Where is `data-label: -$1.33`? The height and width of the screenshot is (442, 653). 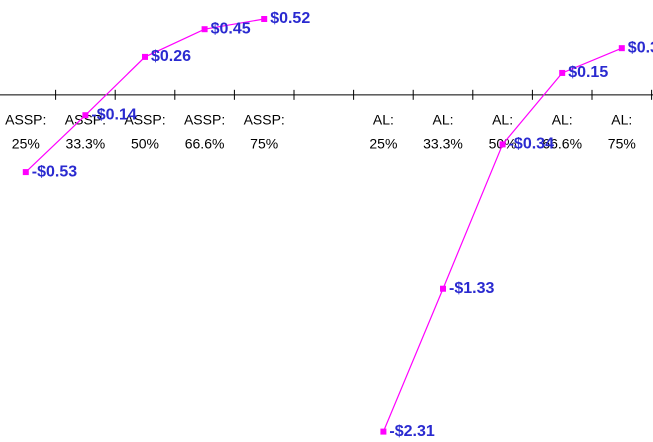 data-label: -$1.33 is located at coordinates (471, 288).